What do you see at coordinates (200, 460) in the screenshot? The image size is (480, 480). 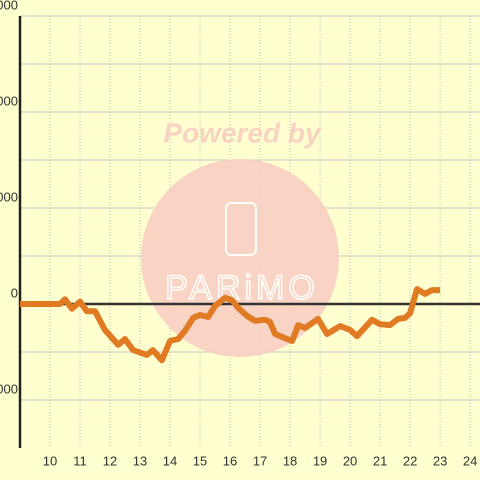 I see `x-tick-label: 15` at bounding box center [200, 460].